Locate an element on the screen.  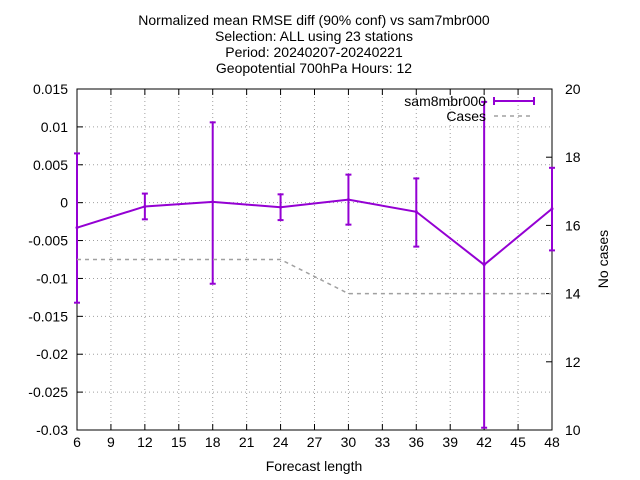
x-tick-label: 21 is located at coordinates (247, 442).